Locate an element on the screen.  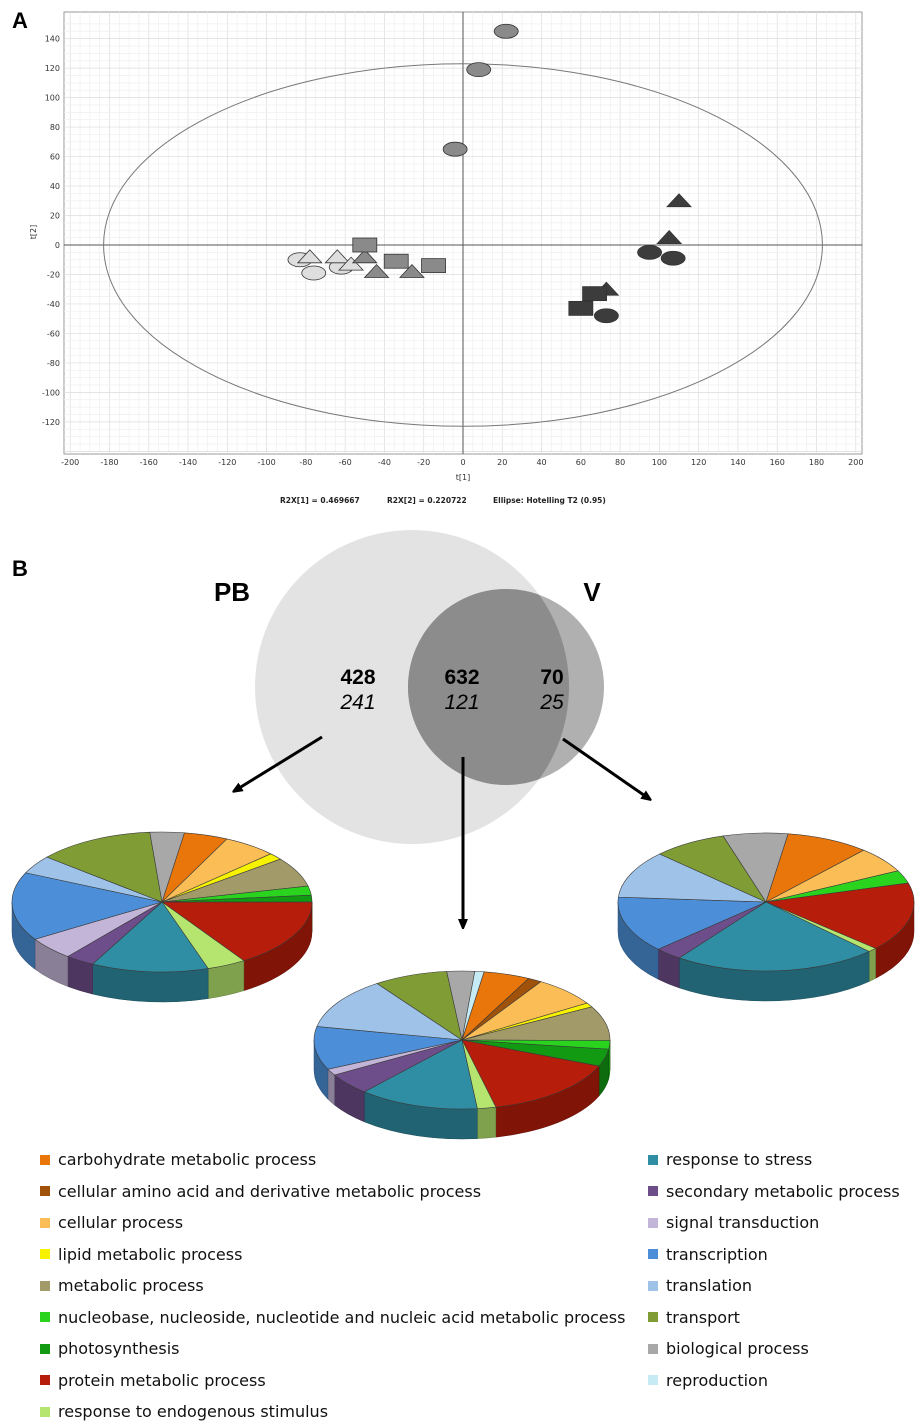
x-tick-label: -80 is located at coordinates (305, 462).